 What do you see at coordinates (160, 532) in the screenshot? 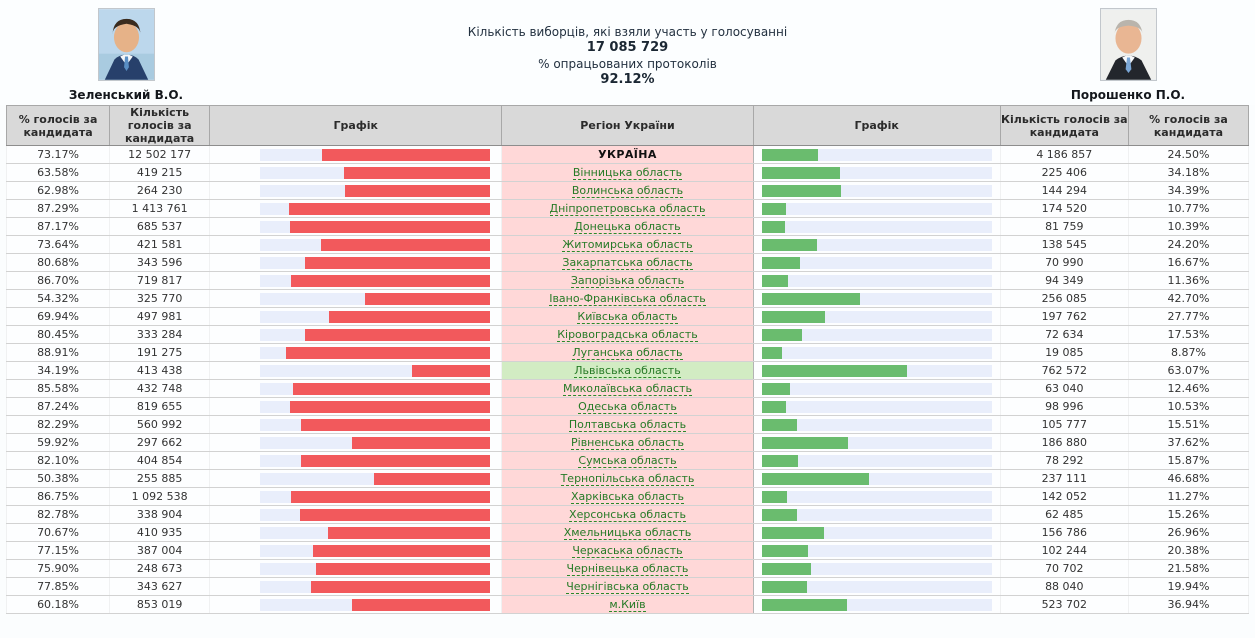
I see `left-votes-cell: 410 935` at bounding box center [160, 532].